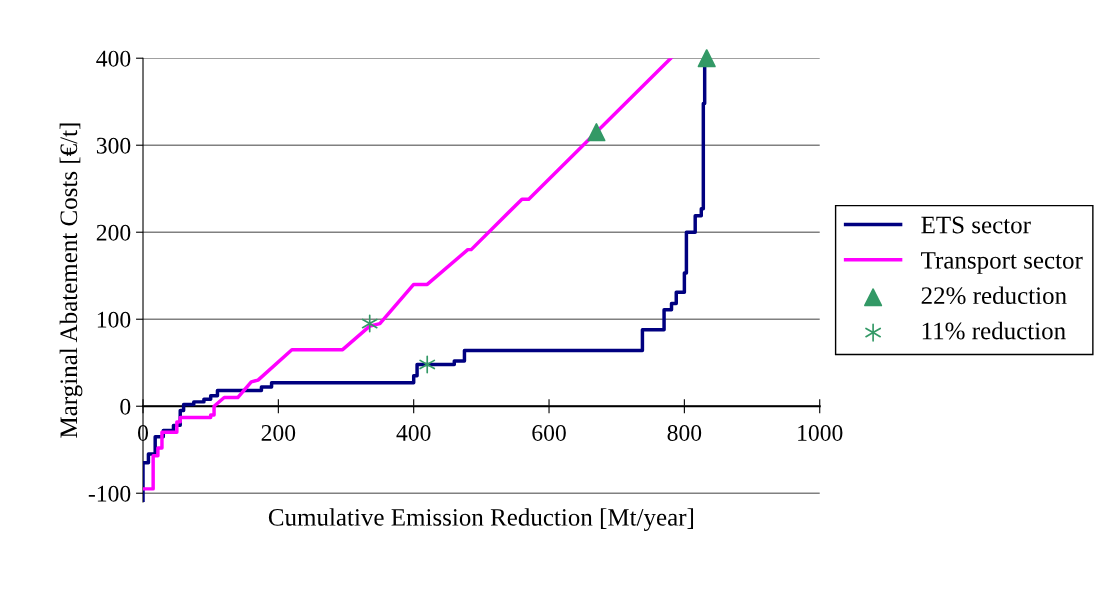 Image resolution: width=1095 pixels, height=594 pixels. I want to click on y-tick-label: 200, so click(113, 232).